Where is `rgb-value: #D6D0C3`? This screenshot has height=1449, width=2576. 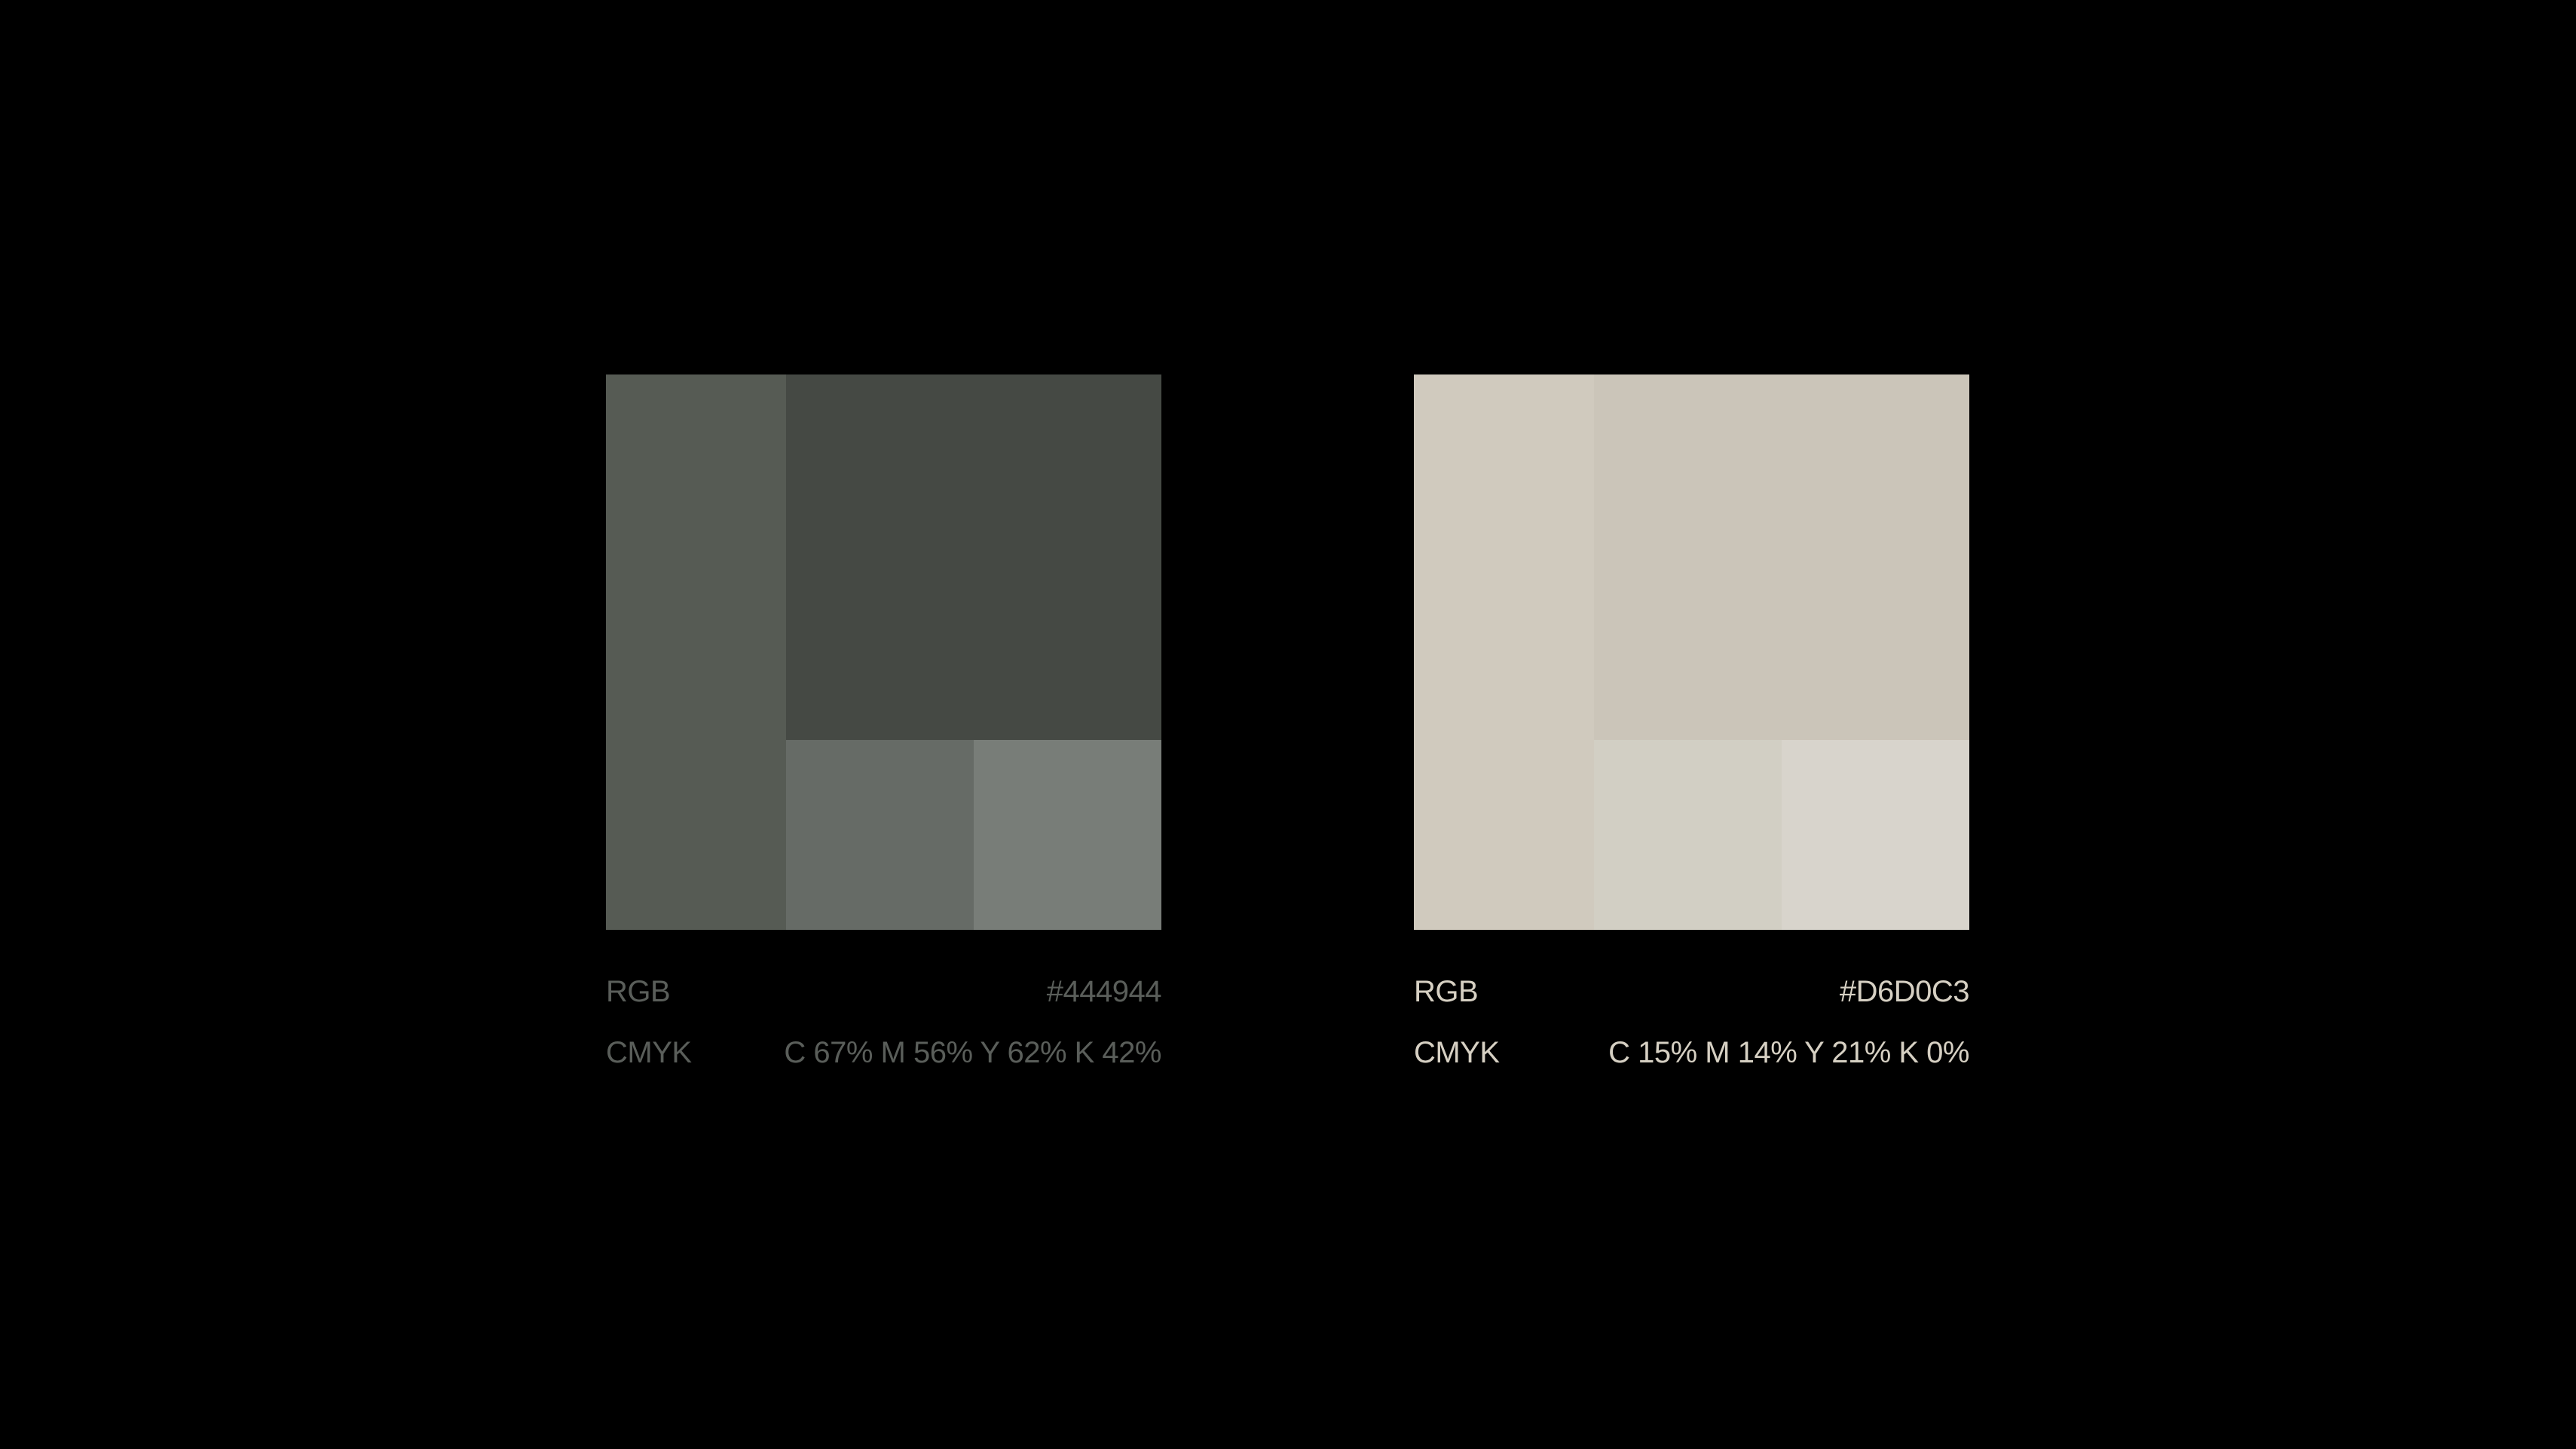
rgb-value: #D6D0C3 is located at coordinates (1904, 992).